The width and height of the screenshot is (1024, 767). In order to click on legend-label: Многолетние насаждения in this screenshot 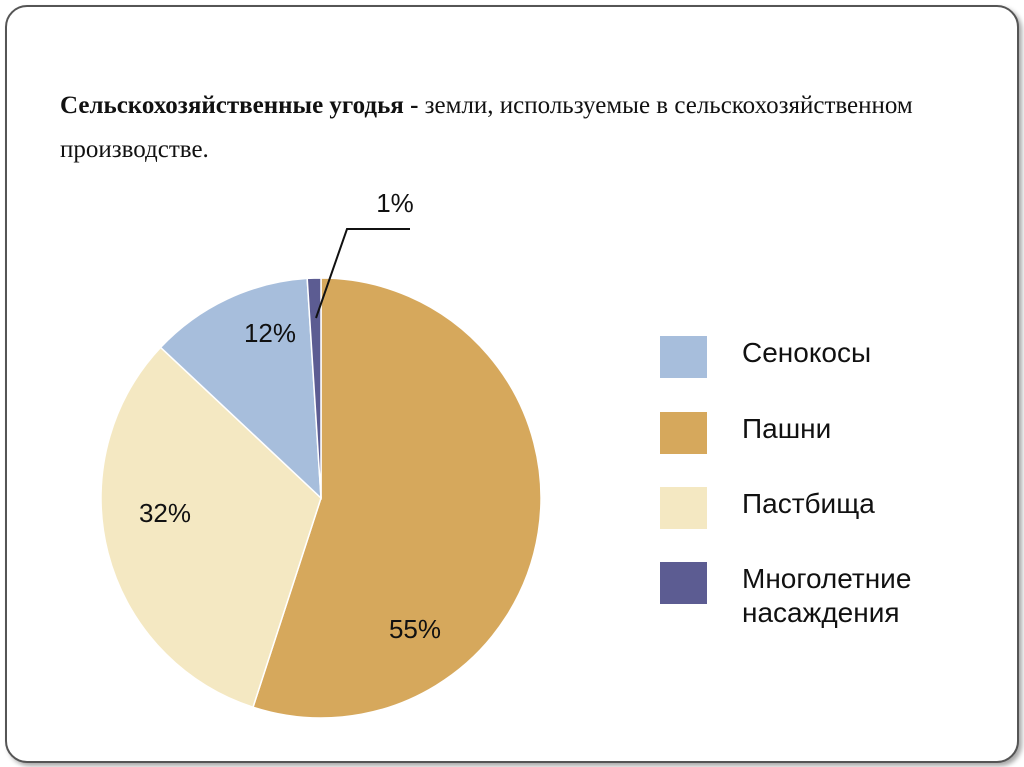, I will do `click(827, 595)`.